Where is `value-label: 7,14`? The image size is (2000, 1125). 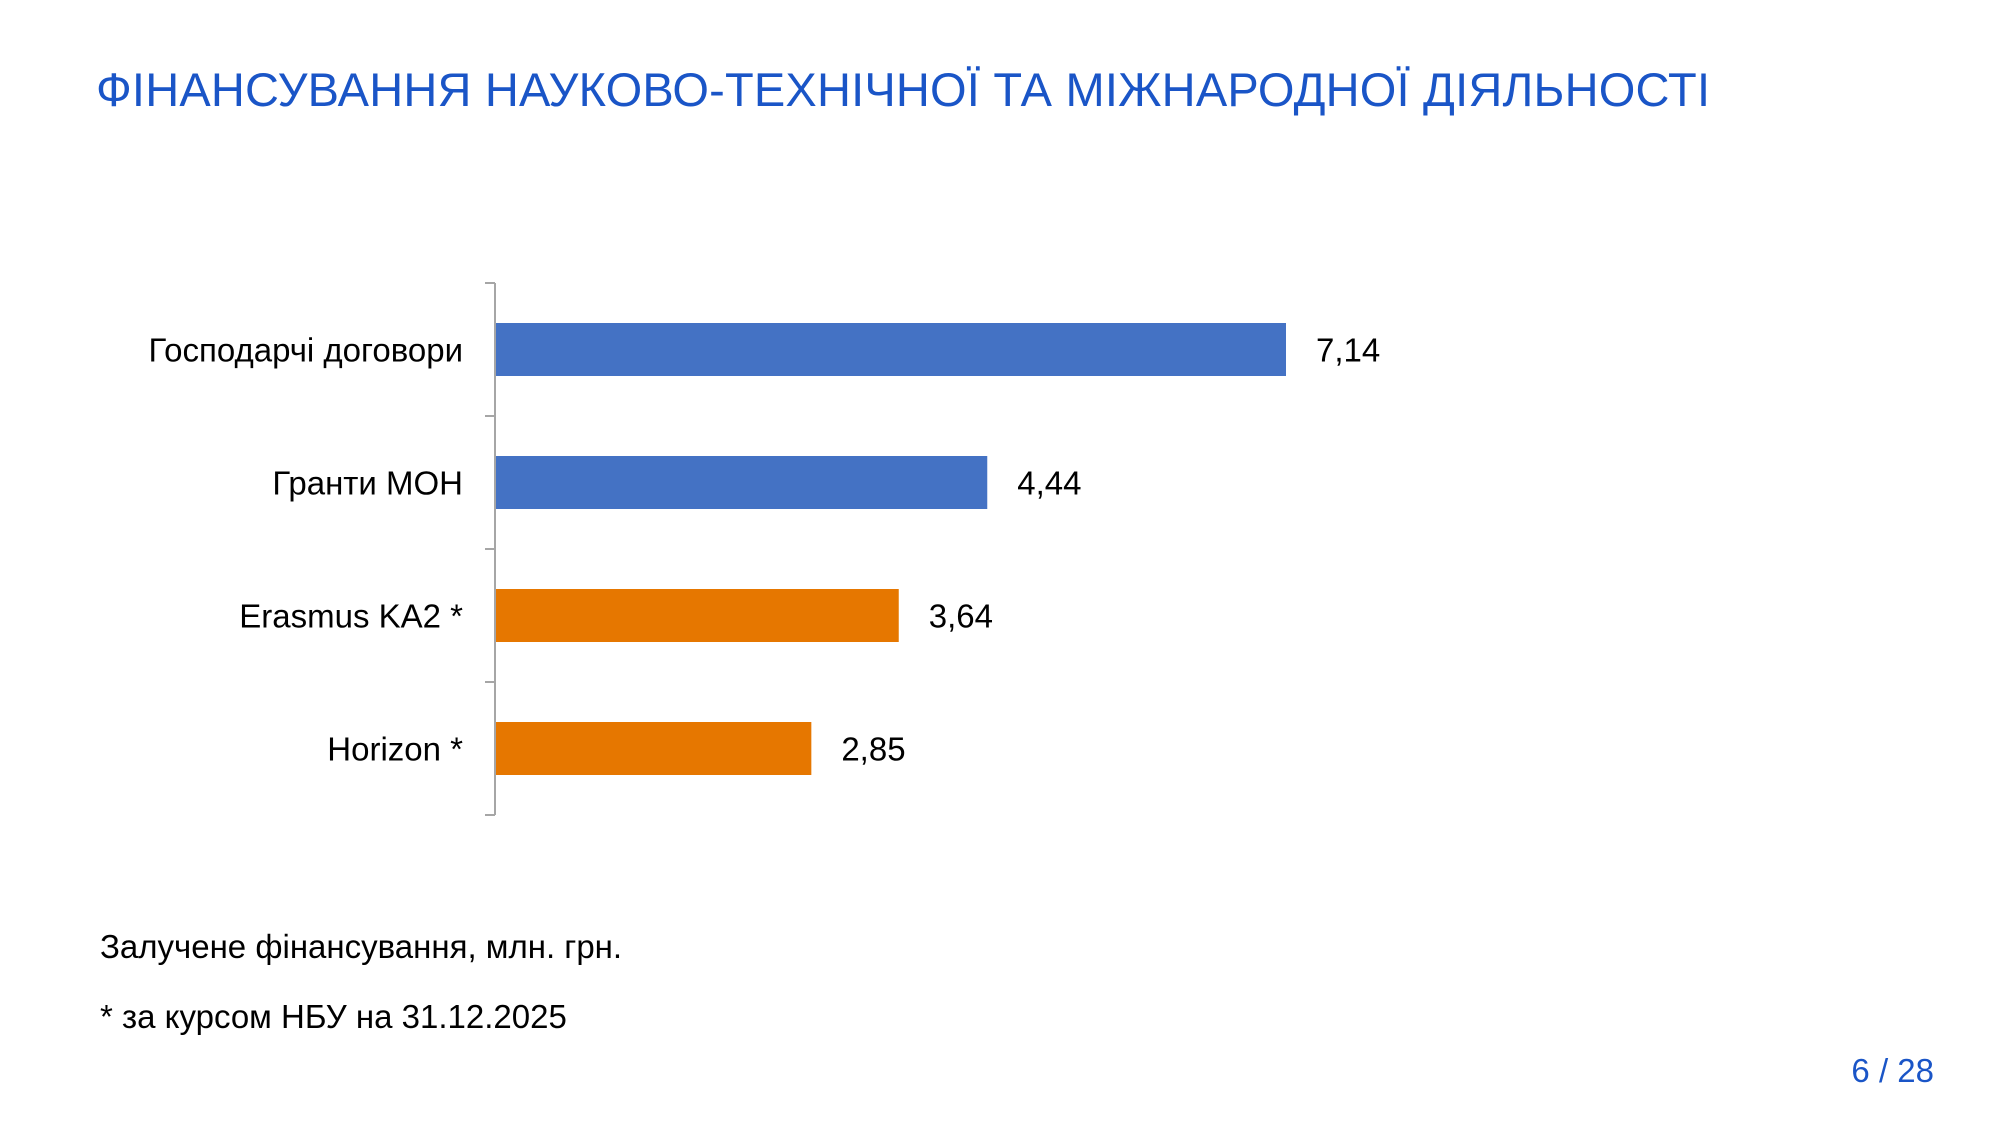
value-label: 7,14 is located at coordinates (1348, 350).